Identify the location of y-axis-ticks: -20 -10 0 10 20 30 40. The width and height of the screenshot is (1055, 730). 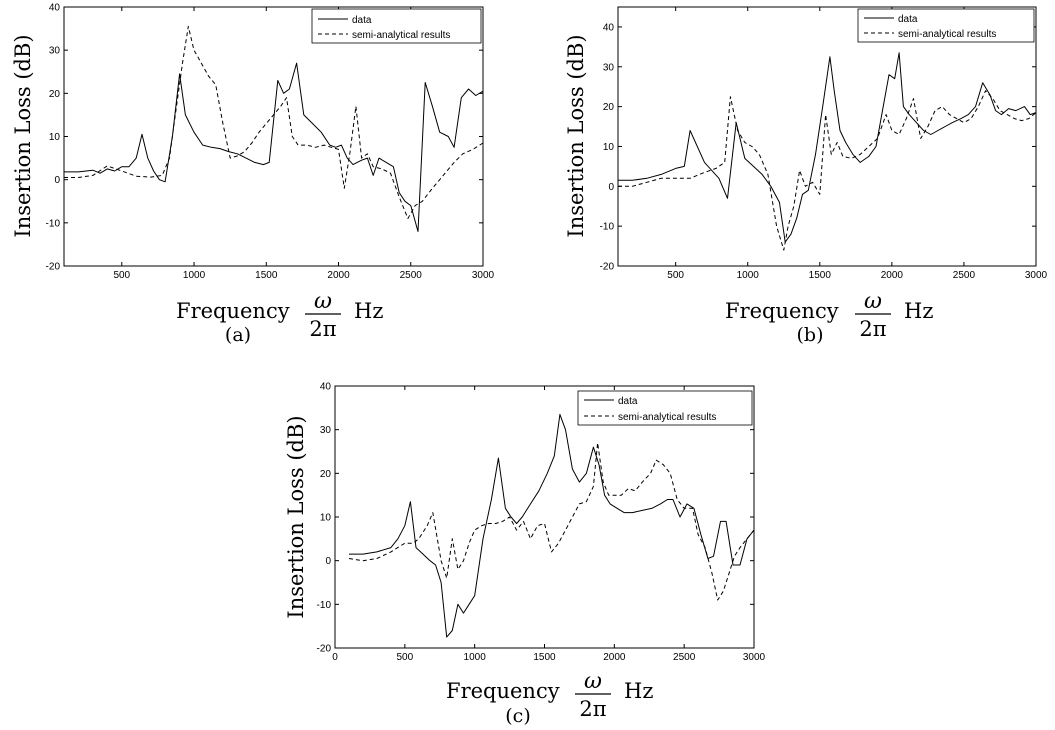
(818, 147).